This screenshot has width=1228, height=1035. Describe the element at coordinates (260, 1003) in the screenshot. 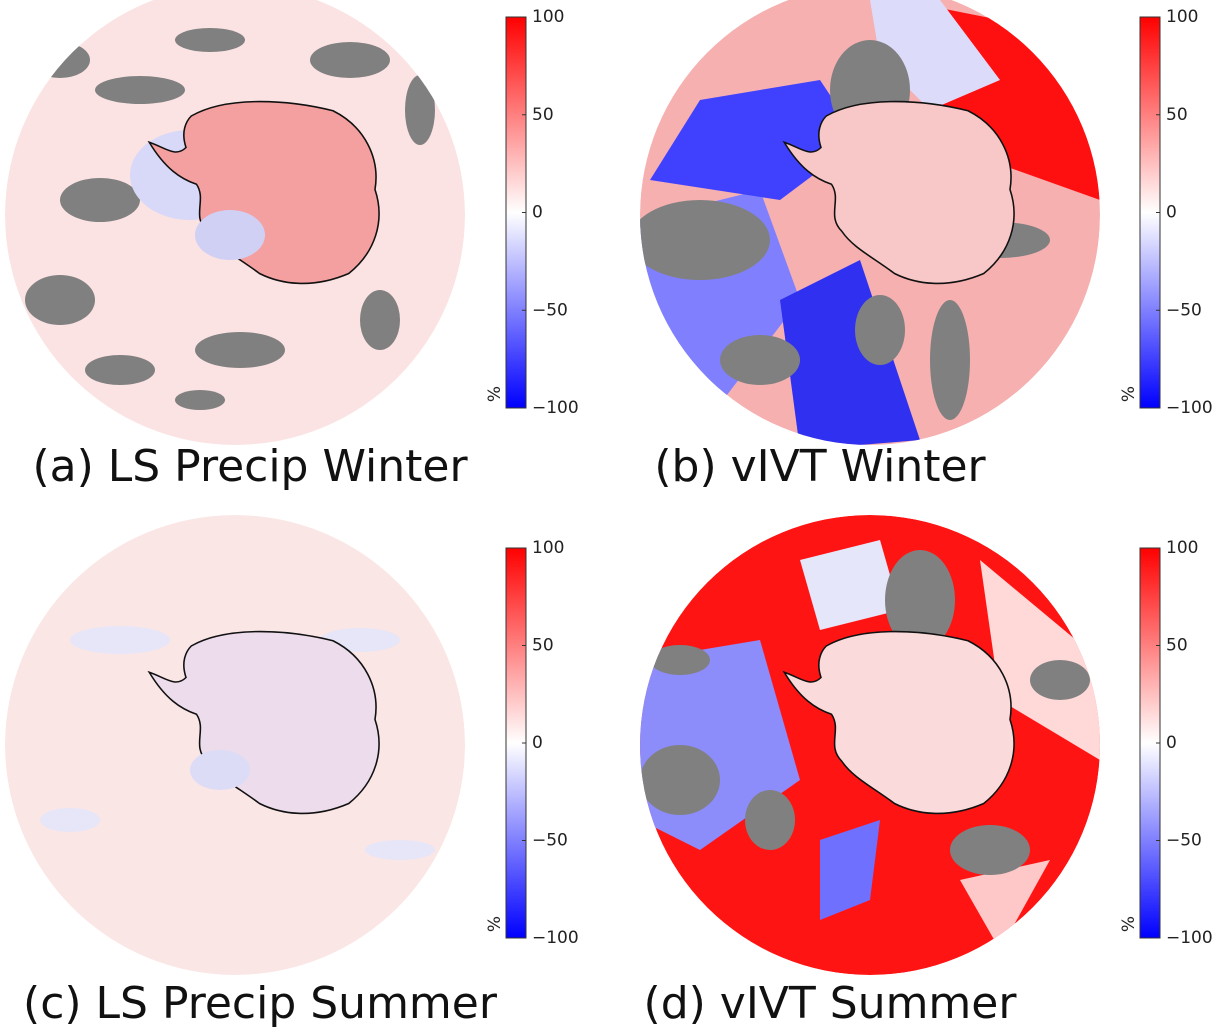

I see `panel-title: (c) LS Precip Summer` at that location.